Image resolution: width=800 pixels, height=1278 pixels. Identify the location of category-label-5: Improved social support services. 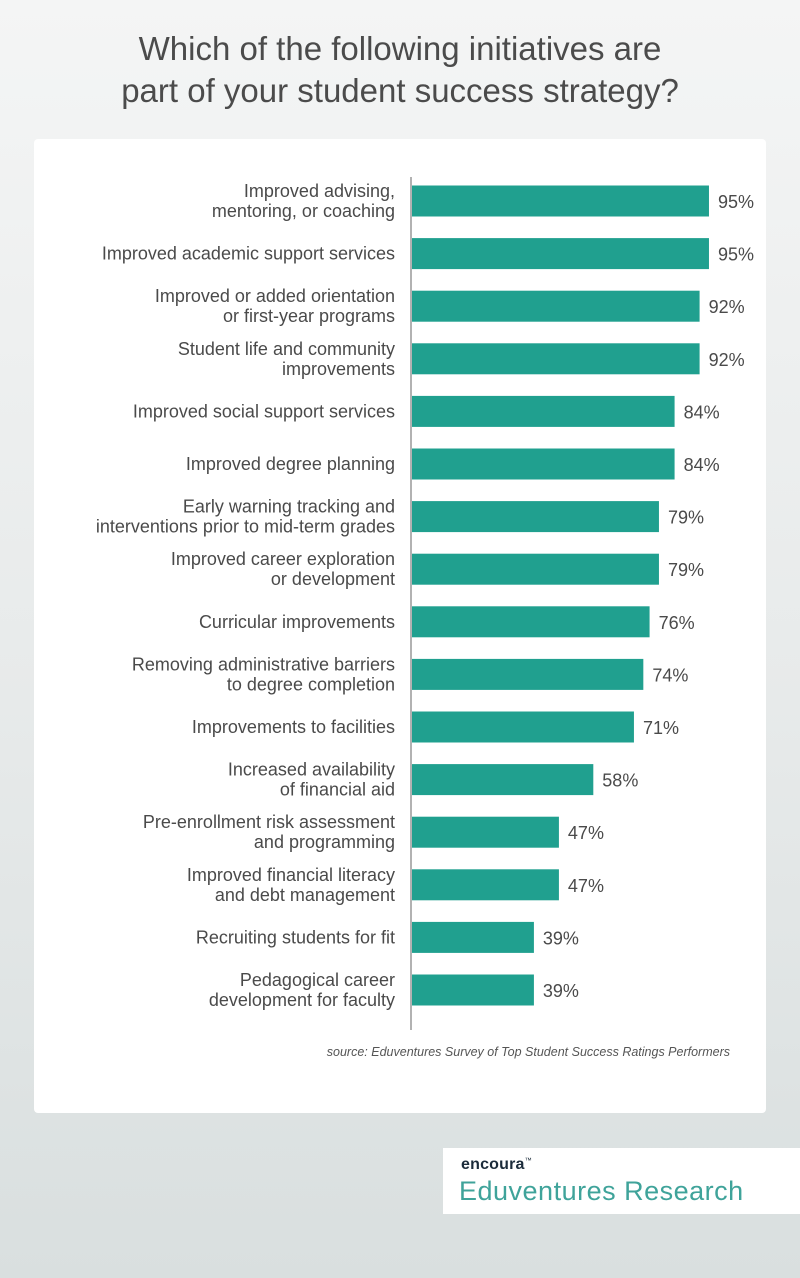
(264, 411).